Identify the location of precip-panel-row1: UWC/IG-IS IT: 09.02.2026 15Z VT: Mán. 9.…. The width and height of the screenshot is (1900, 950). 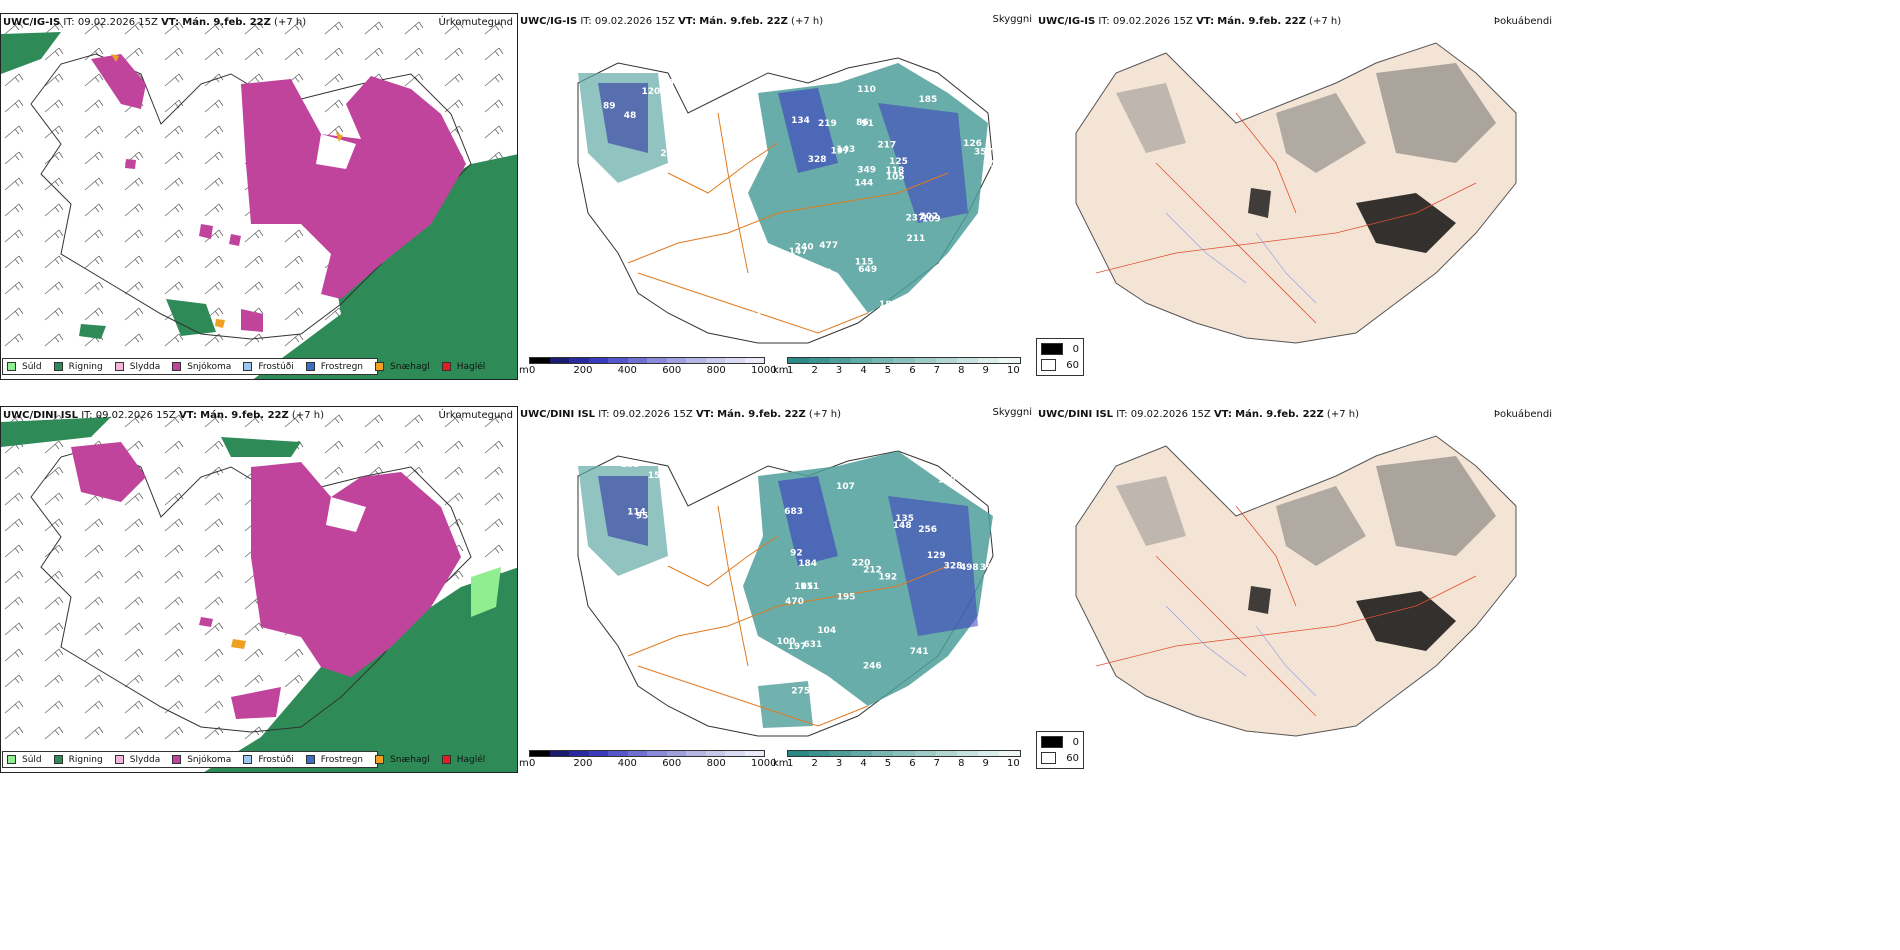
(259, 196).